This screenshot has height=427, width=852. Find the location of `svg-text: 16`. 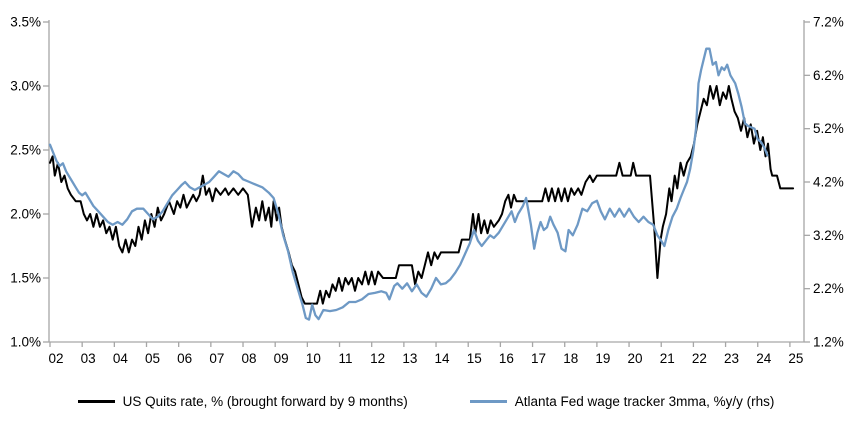

svg-text: 16 is located at coordinates (506, 358).